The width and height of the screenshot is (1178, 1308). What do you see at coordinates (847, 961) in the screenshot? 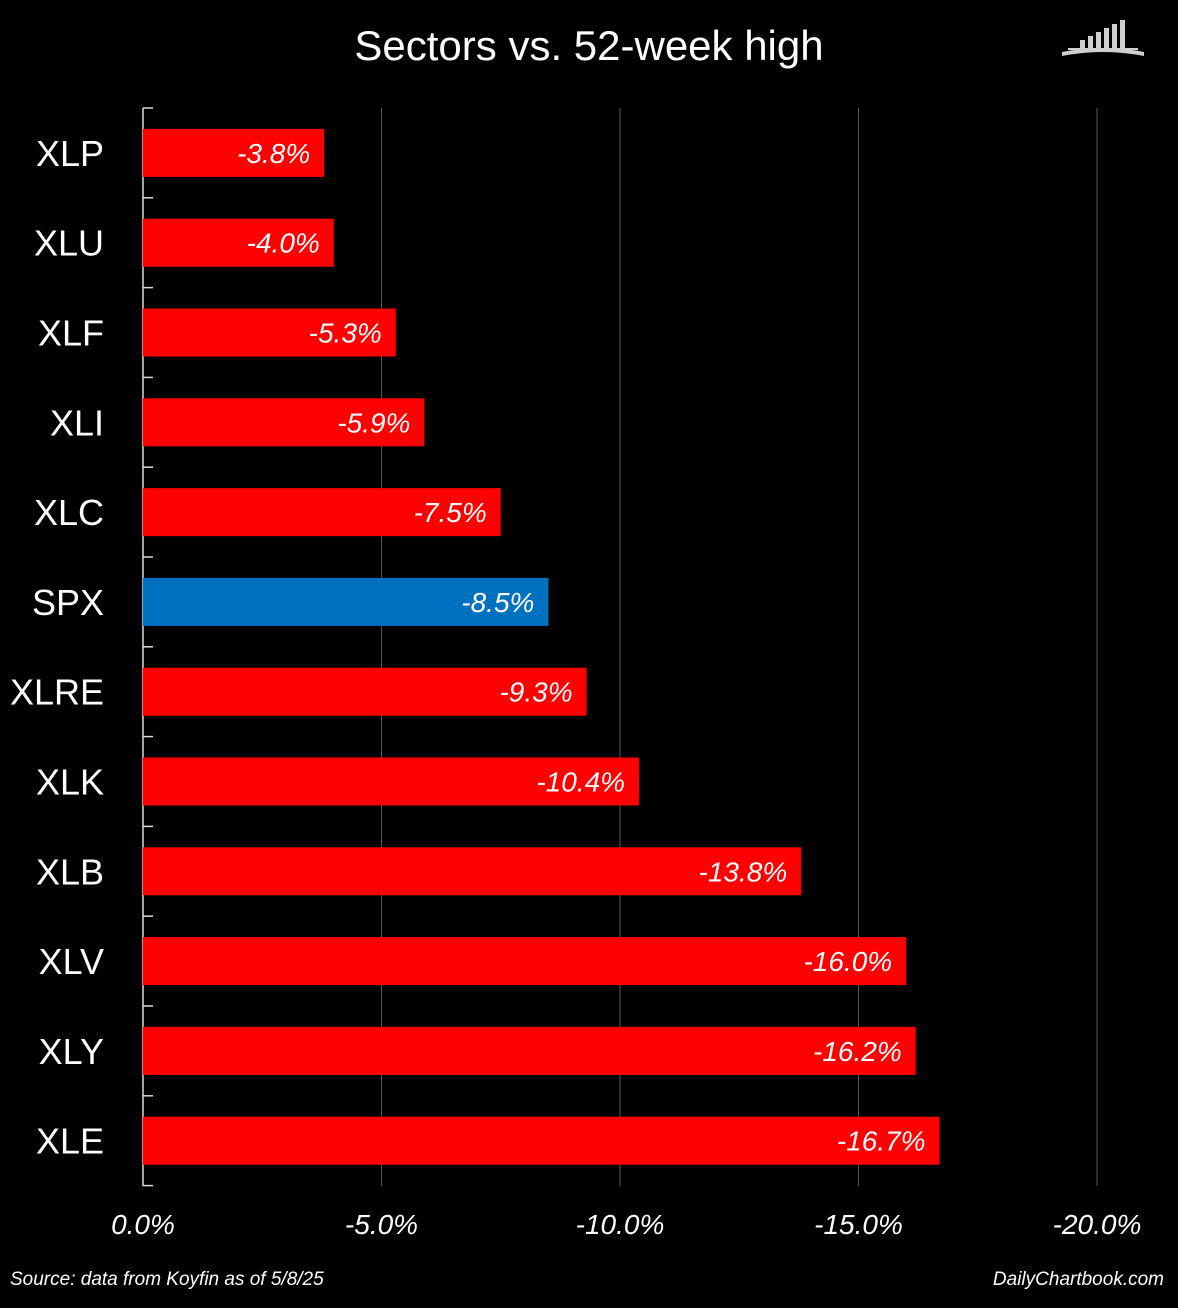
I see `data-label: -16.0%` at bounding box center [847, 961].